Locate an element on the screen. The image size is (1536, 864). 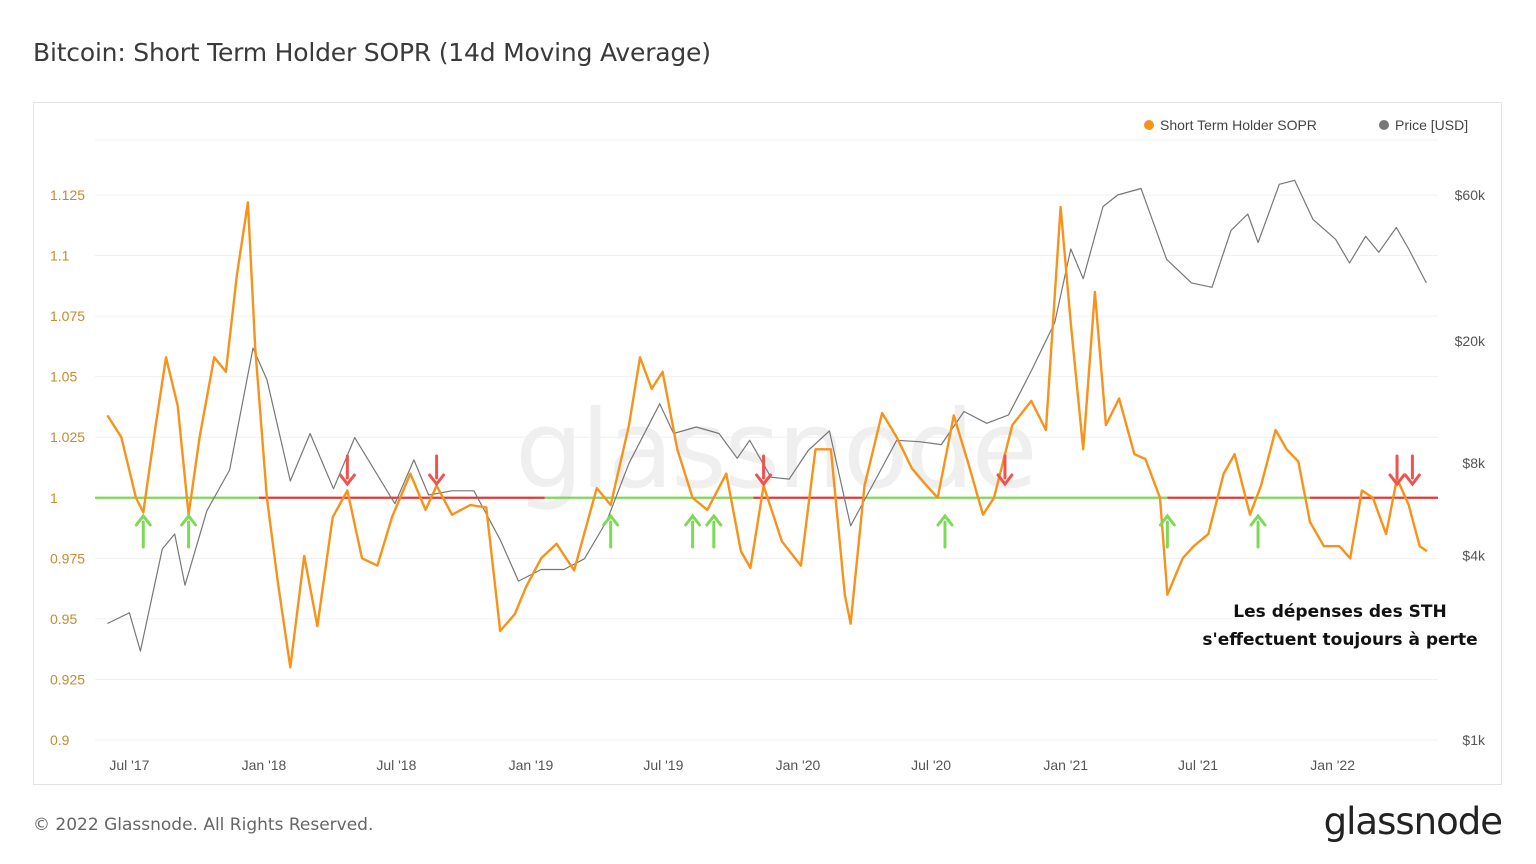
y-left-tick-label: 1.075 is located at coordinates (67, 316).